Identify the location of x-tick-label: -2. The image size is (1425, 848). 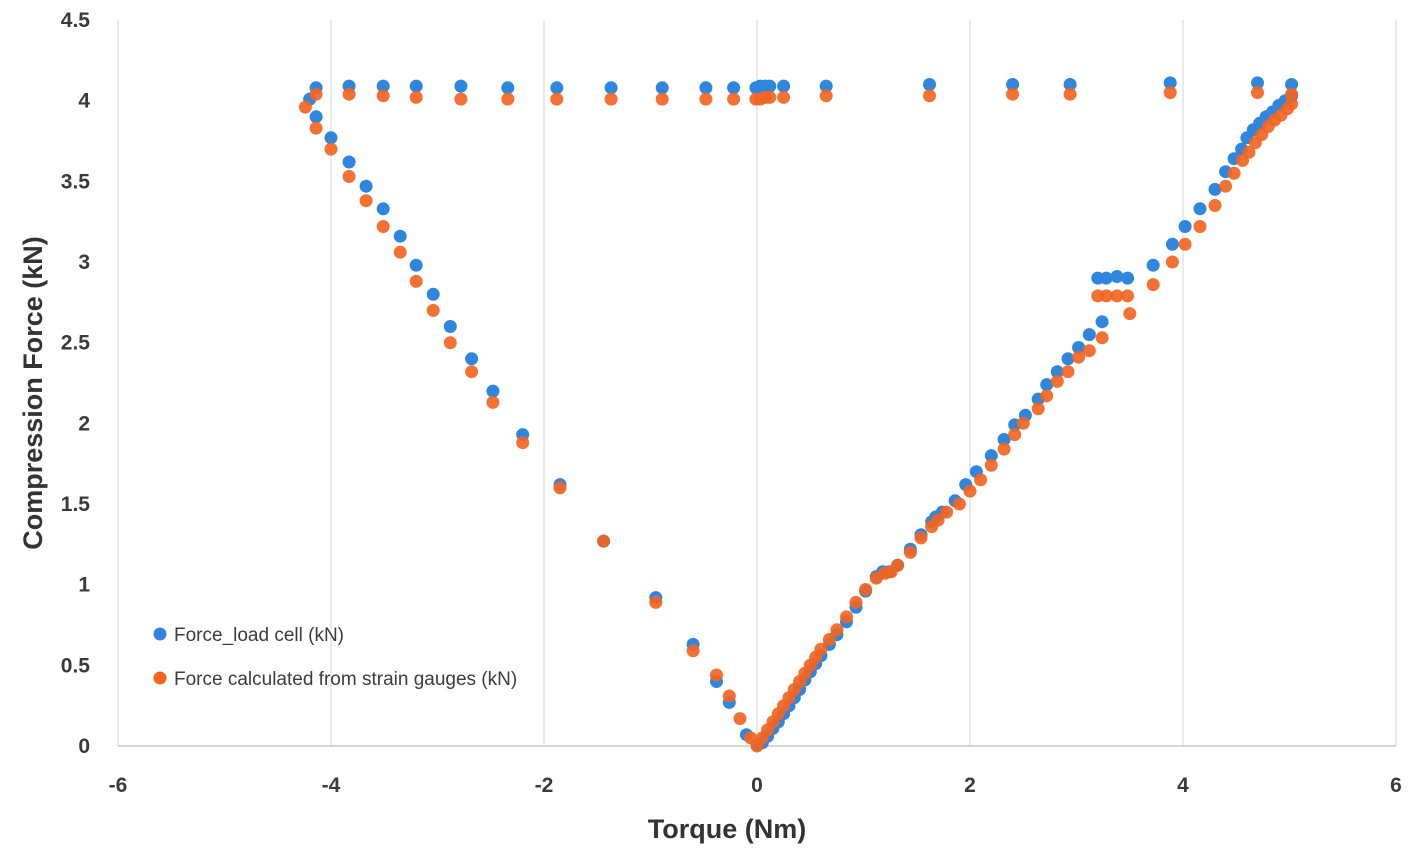
(544, 785).